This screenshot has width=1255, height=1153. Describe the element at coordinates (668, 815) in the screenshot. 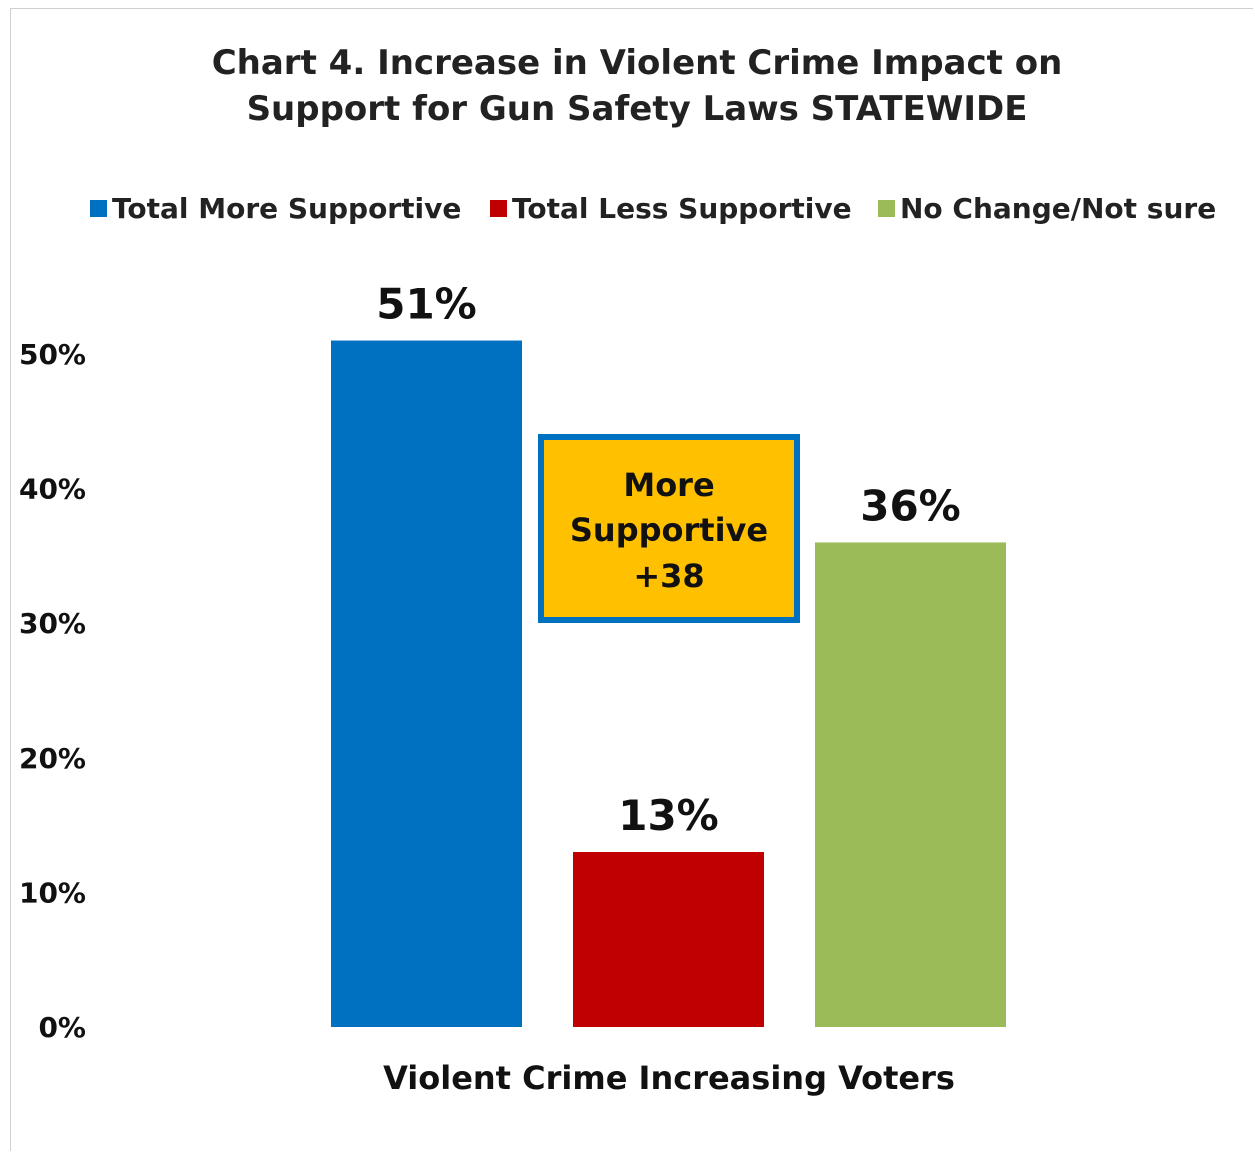

I see `data-label: 13%` at that location.